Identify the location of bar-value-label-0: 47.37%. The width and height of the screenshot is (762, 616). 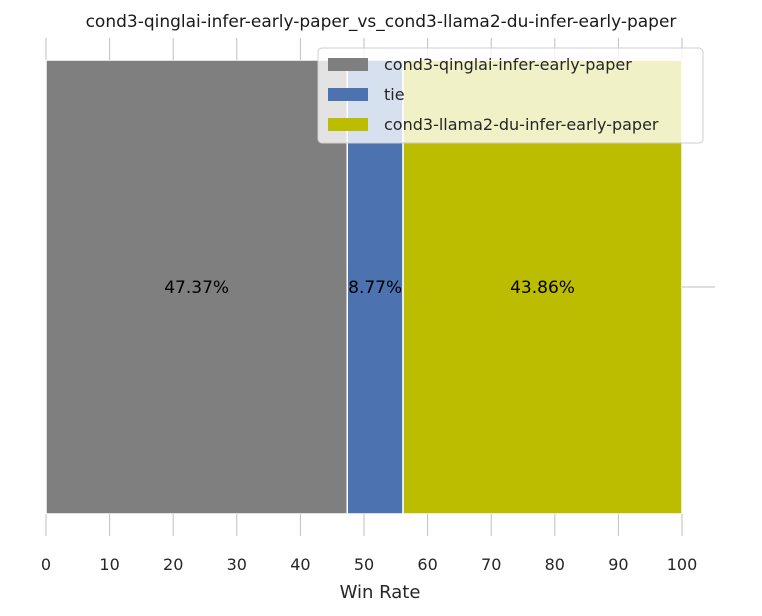
(196, 288).